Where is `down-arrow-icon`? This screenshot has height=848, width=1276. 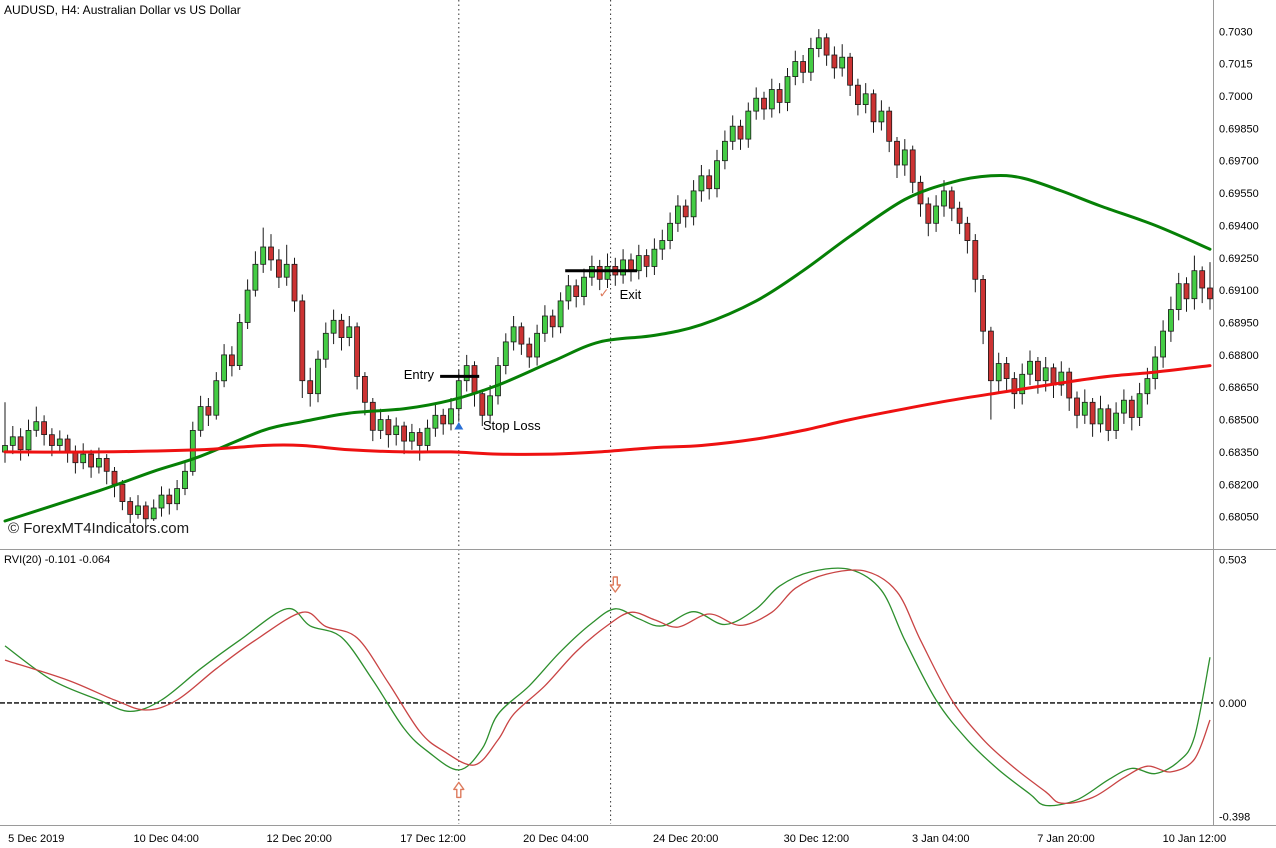 down-arrow-icon is located at coordinates (615, 584).